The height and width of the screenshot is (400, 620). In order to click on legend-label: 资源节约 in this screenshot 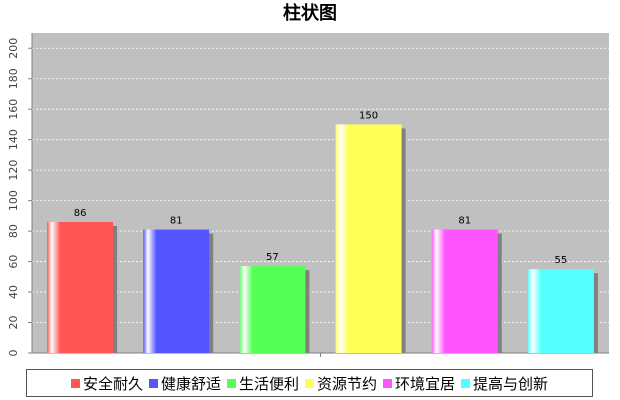, I will do `click(347, 383)`.